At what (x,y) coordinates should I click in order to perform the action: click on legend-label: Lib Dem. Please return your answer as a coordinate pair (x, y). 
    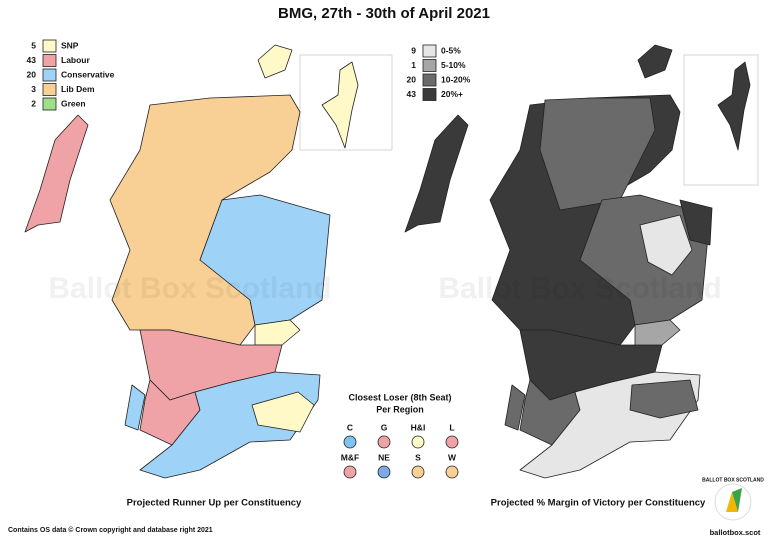
    Looking at the image, I should click on (78, 89).